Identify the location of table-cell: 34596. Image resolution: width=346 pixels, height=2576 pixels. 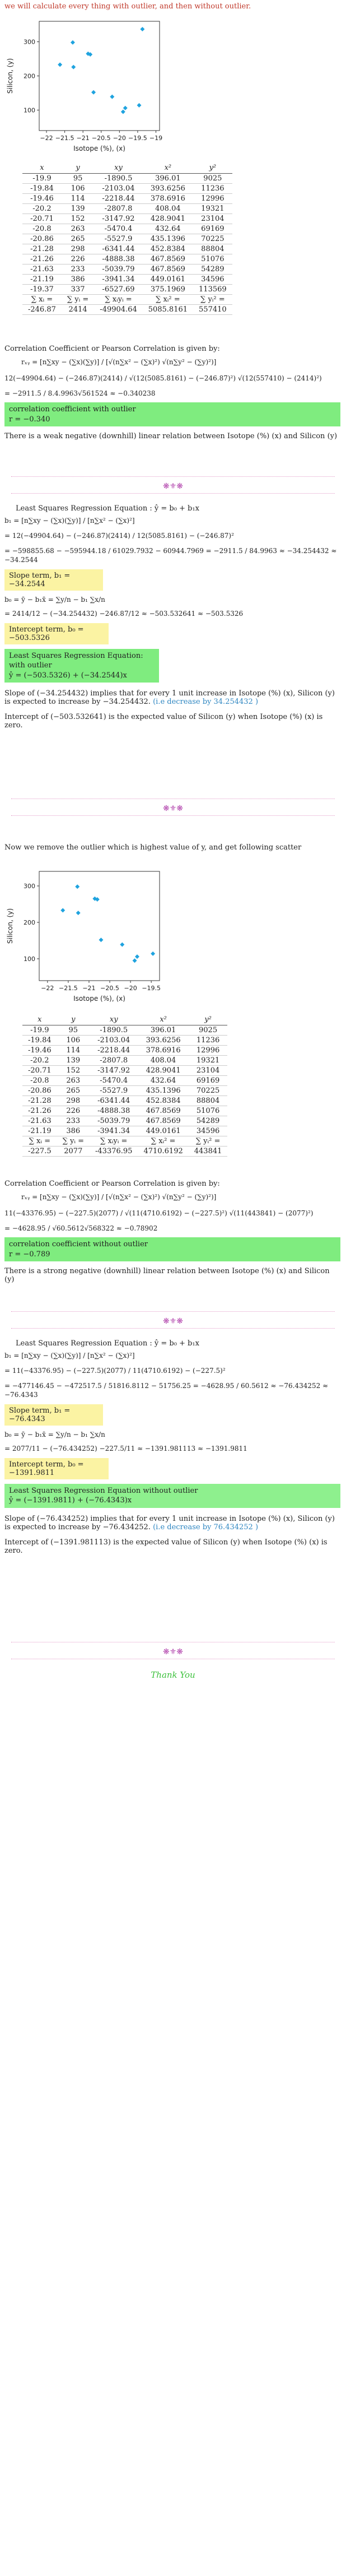
(213, 279).